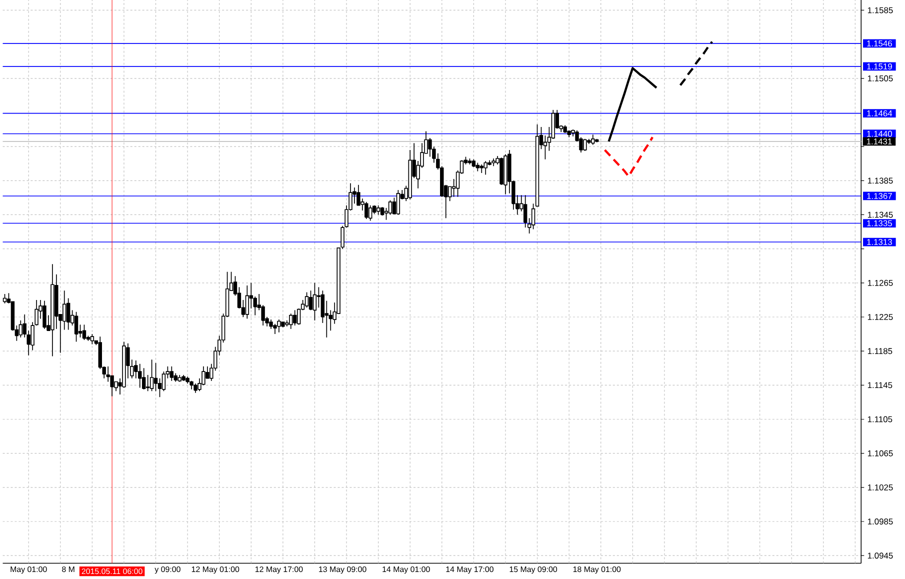 The width and height of the screenshot is (905, 579). What do you see at coordinates (880, 385) in the screenshot?
I see `y-tick-label: 1.1145` at bounding box center [880, 385].